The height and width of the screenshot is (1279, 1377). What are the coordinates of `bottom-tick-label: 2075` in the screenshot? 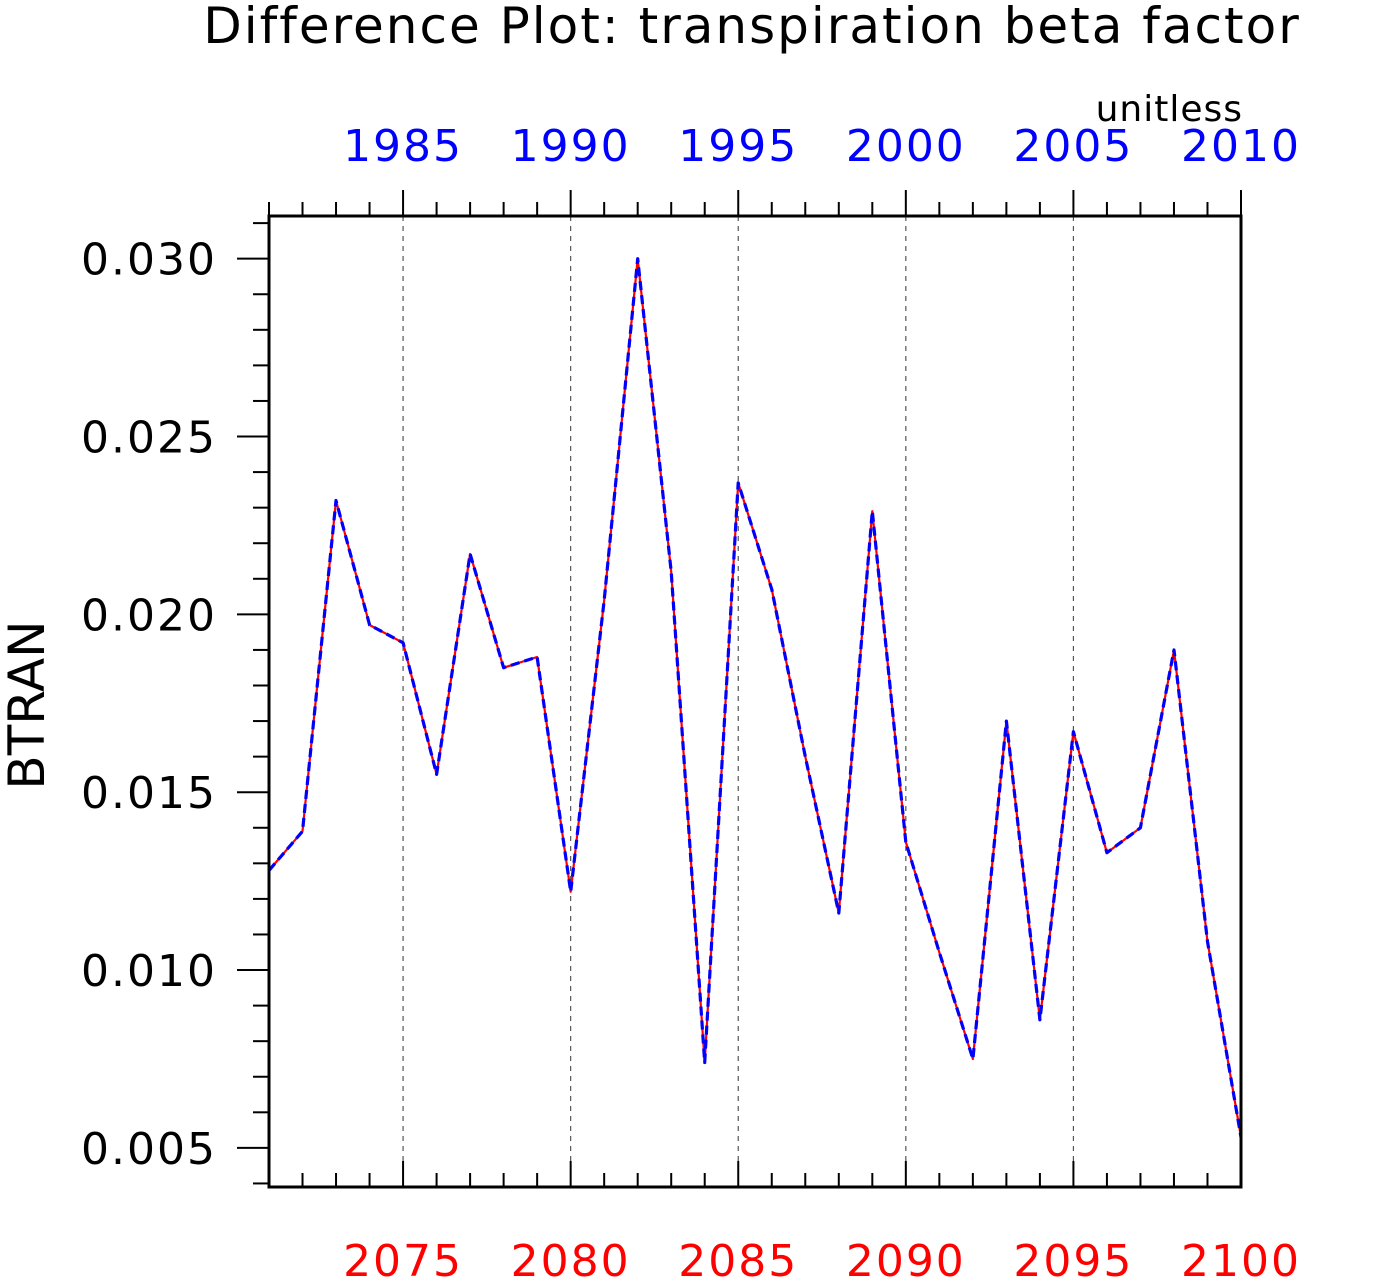 It's located at (403, 1257).